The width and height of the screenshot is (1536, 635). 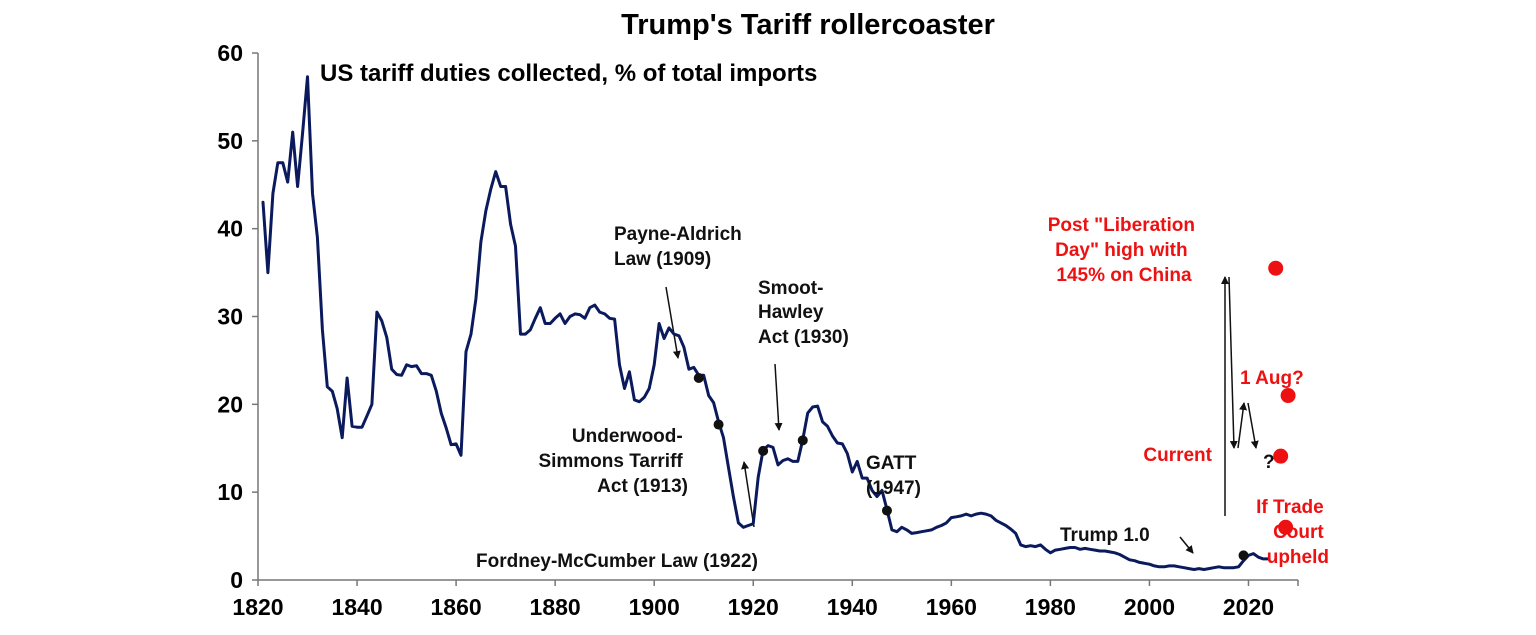 I want to click on x-tick-label: 1840, so click(x=356, y=607).